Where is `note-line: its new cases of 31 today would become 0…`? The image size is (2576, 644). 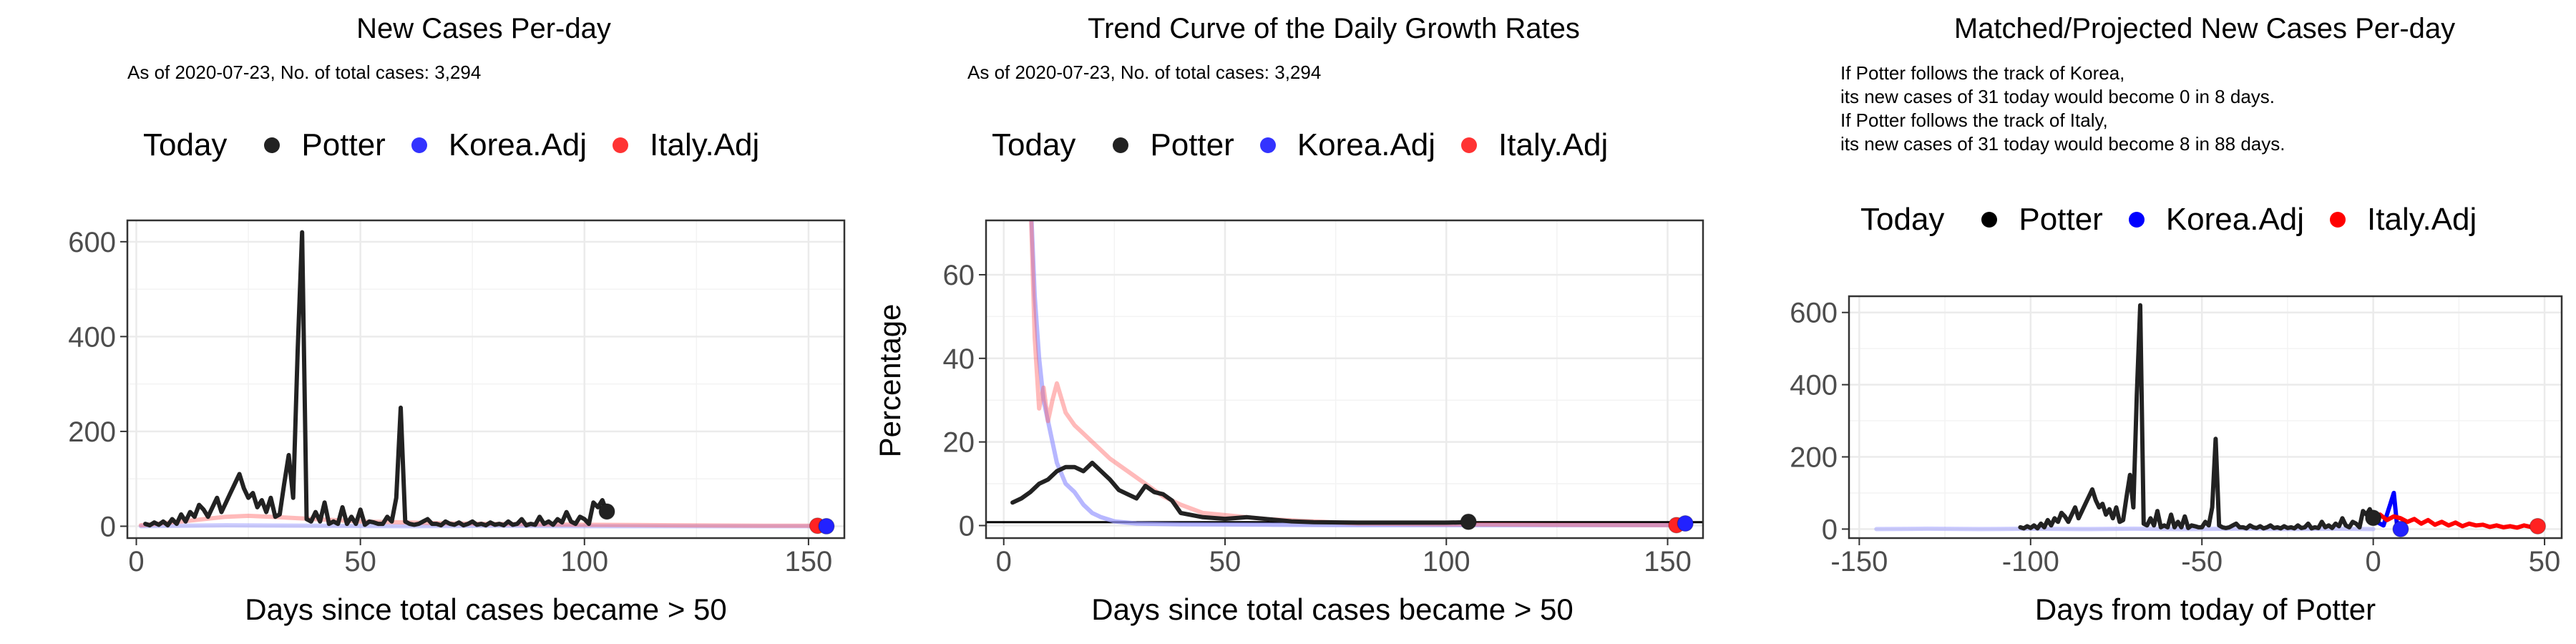 note-line: its new cases of 31 today would become 0… is located at coordinates (2057, 96).